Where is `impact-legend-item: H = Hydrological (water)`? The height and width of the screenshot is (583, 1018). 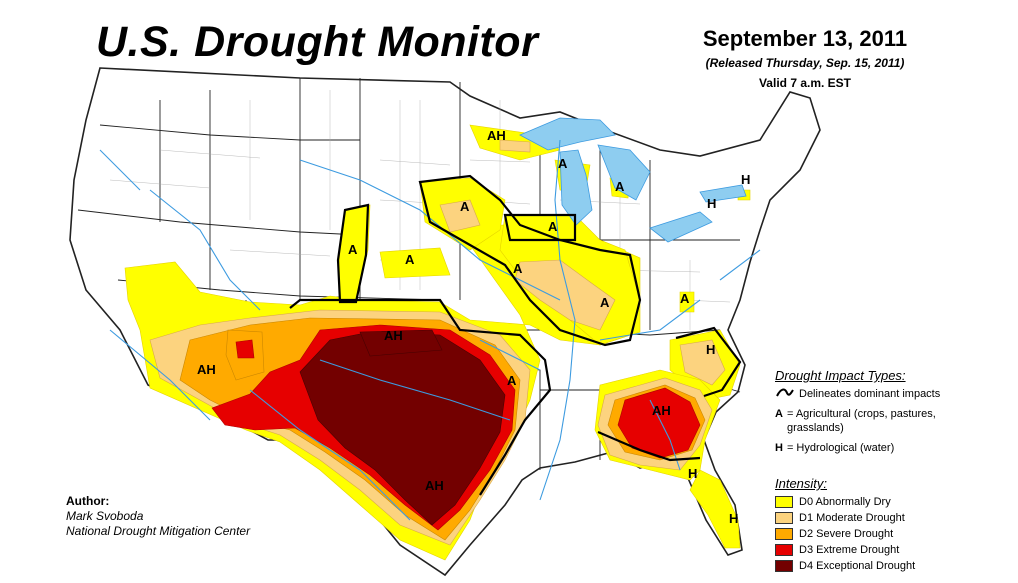 impact-legend-item: H = Hydrological (water) is located at coordinates (882, 448).